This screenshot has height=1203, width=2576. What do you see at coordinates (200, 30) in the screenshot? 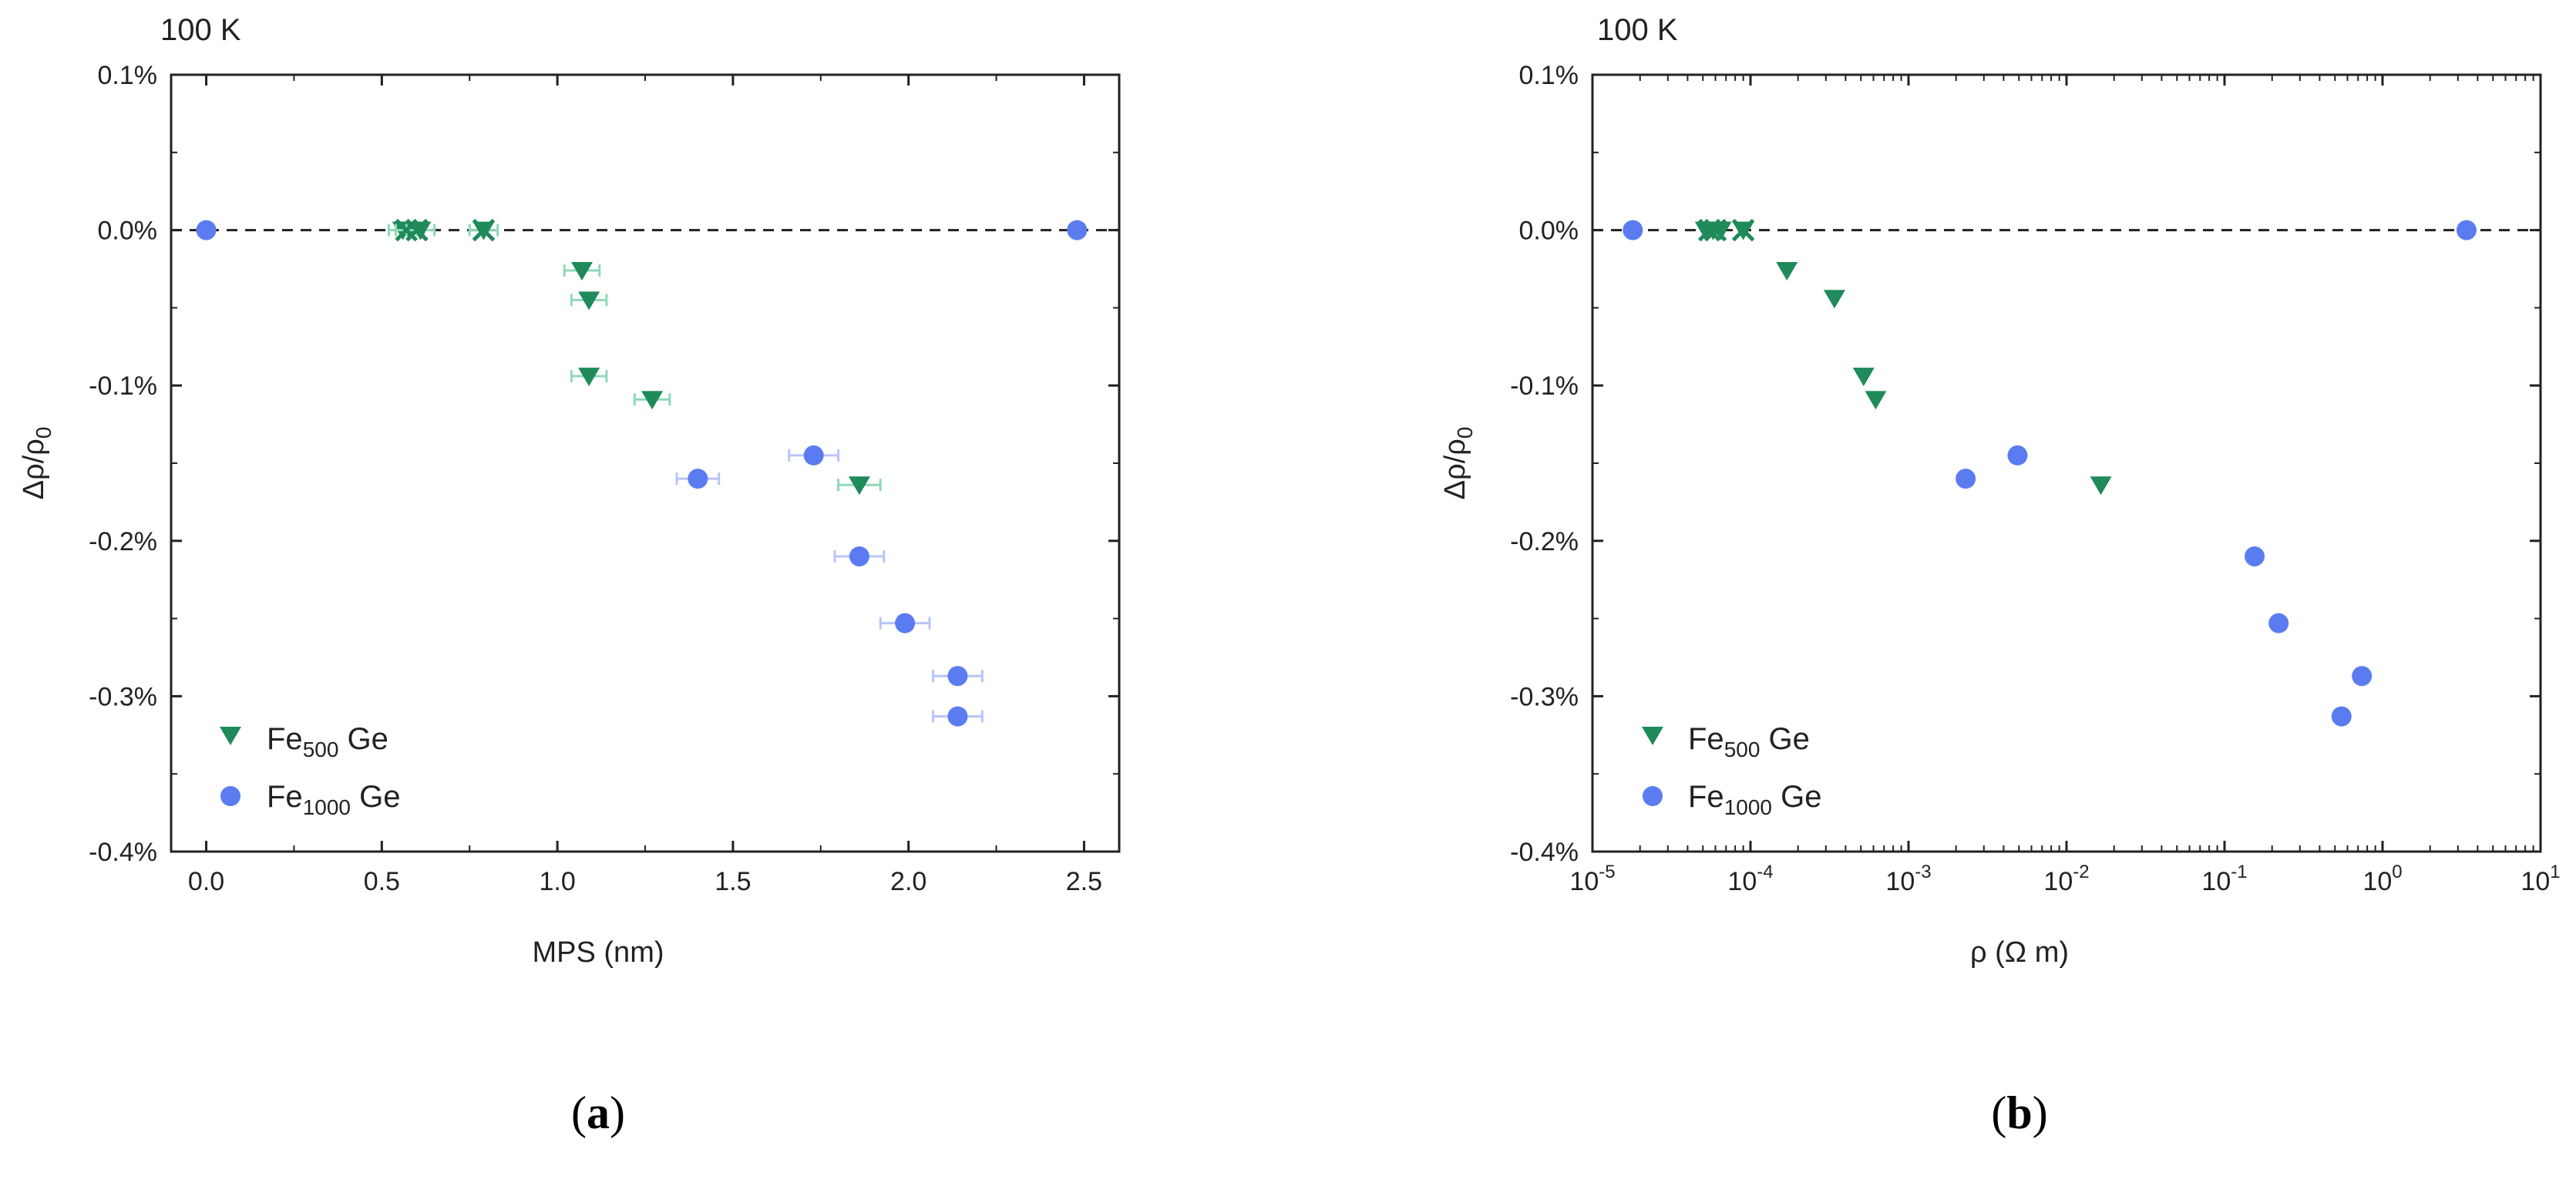
I see `panel-a-corner-label: 100 K` at bounding box center [200, 30].